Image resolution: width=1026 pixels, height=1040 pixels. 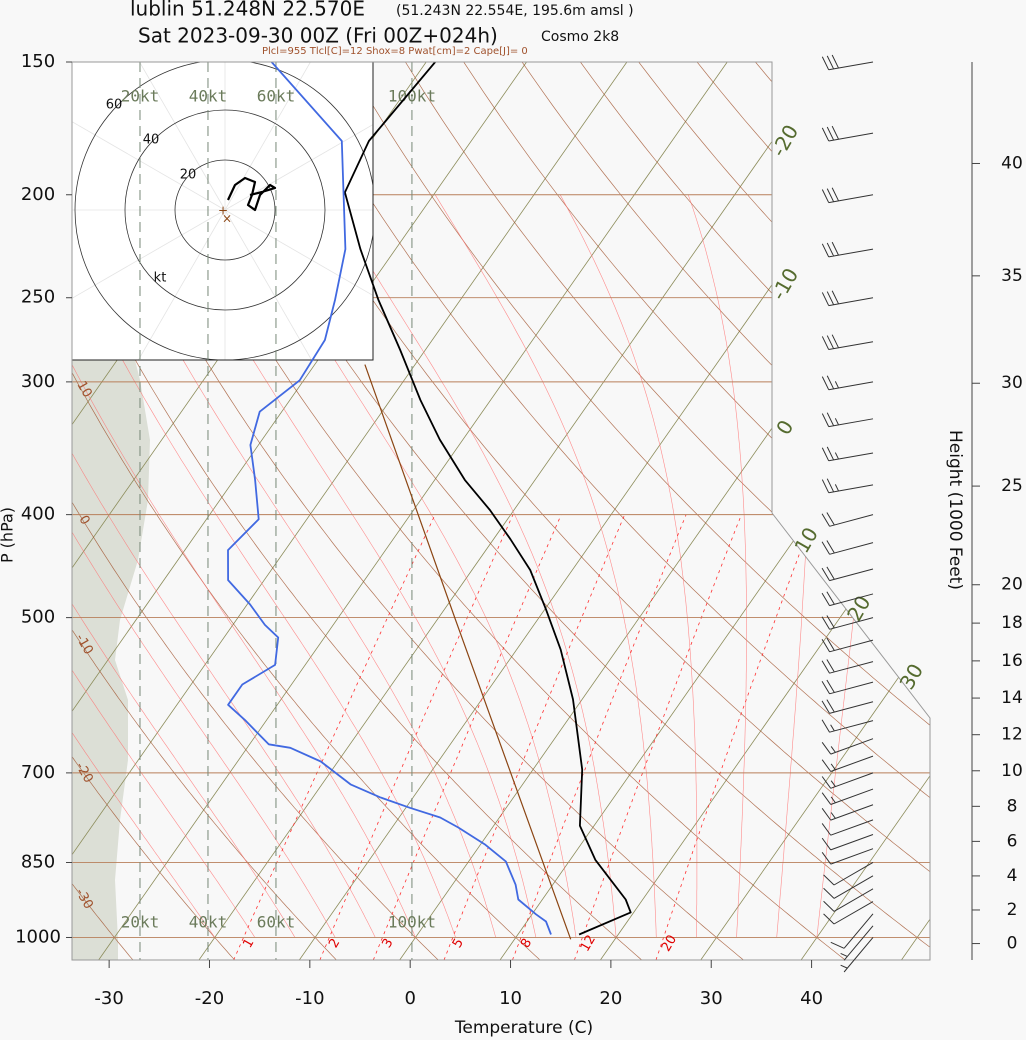 What do you see at coordinates (523, 1028) in the screenshot?
I see `x-axis-label: Temperature (C)` at bounding box center [523, 1028].